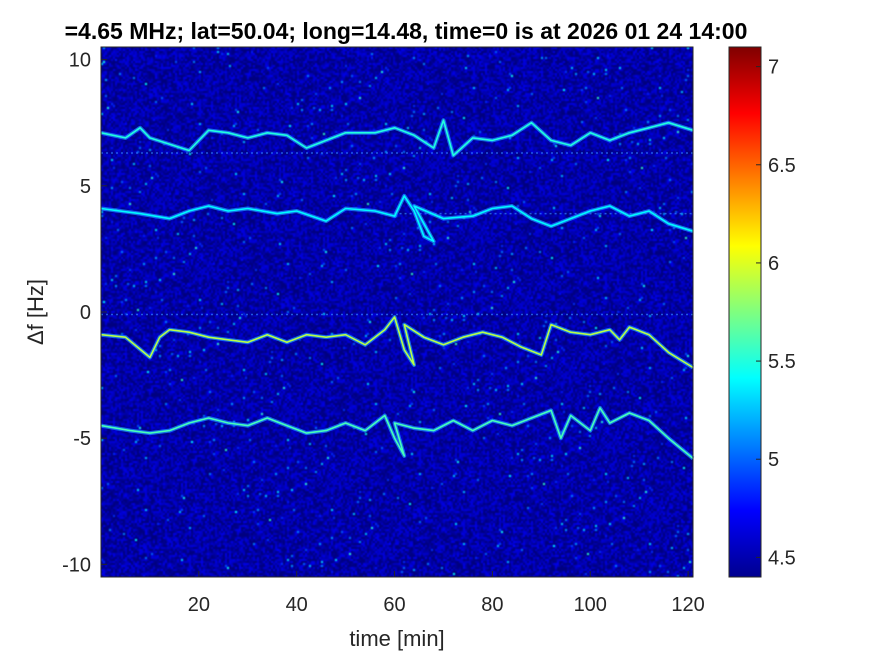 This screenshot has height=656, width=875. I want to click on x-axis-label: time [min], so click(396, 638).